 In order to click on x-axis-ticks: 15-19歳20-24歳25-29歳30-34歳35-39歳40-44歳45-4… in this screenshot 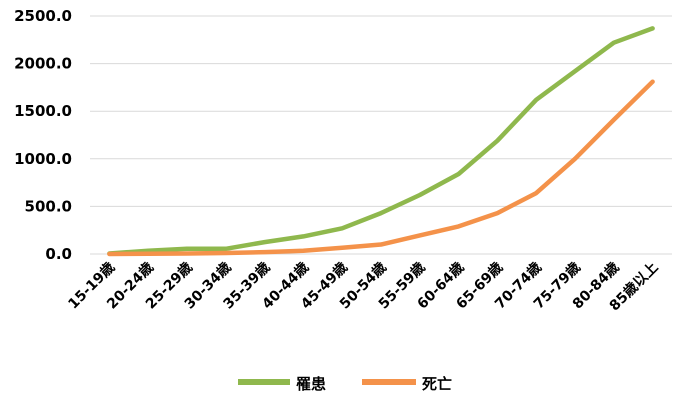, I will do `click(363, 286)`.